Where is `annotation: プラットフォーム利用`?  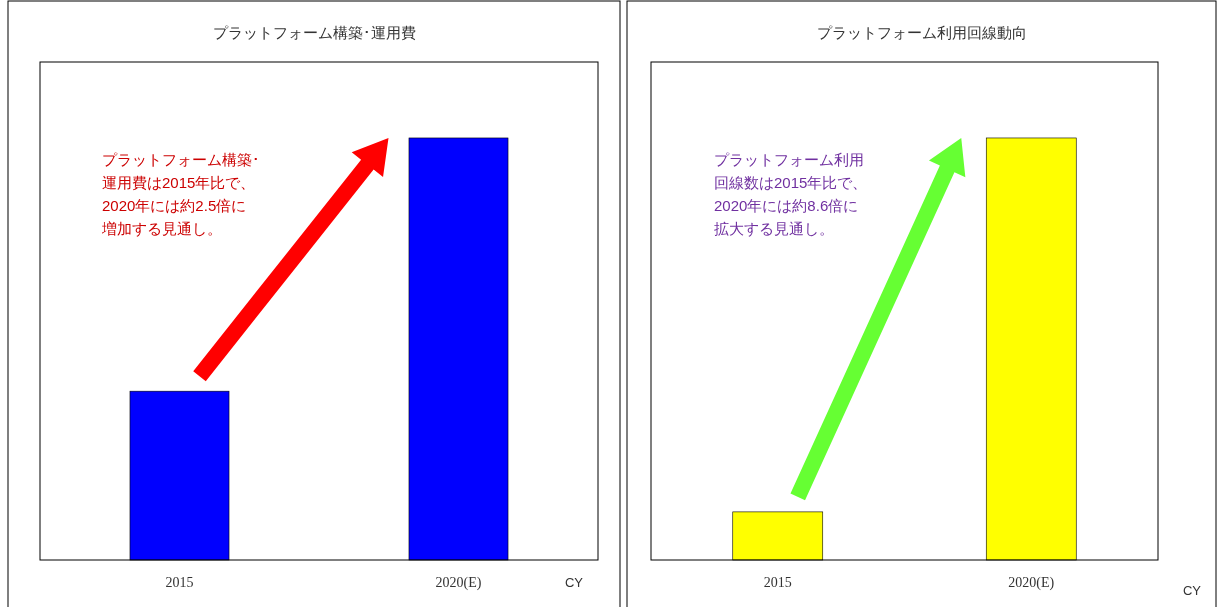 annotation: プラットフォーム利用 is located at coordinates (789, 159).